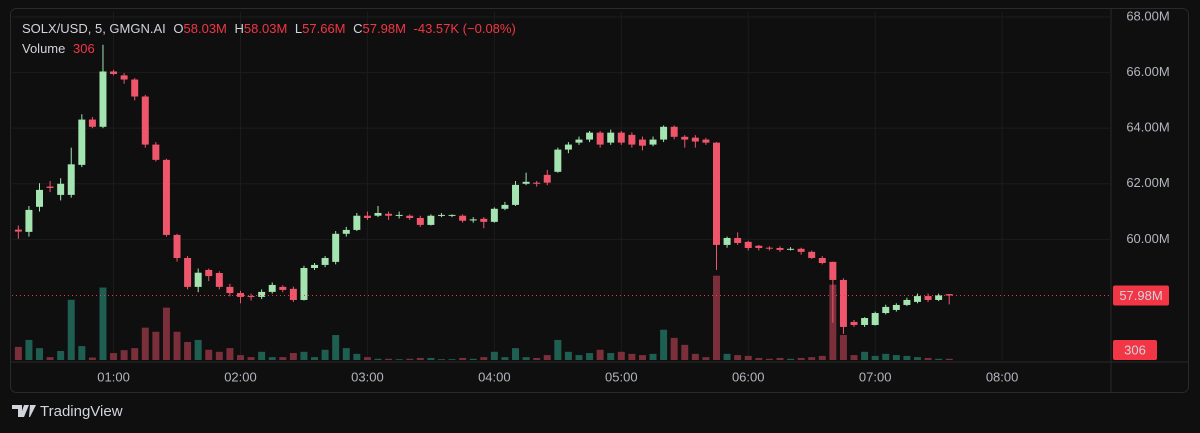  What do you see at coordinates (43, 48) in the screenshot?
I see `volume-label: Volume` at bounding box center [43, 48].